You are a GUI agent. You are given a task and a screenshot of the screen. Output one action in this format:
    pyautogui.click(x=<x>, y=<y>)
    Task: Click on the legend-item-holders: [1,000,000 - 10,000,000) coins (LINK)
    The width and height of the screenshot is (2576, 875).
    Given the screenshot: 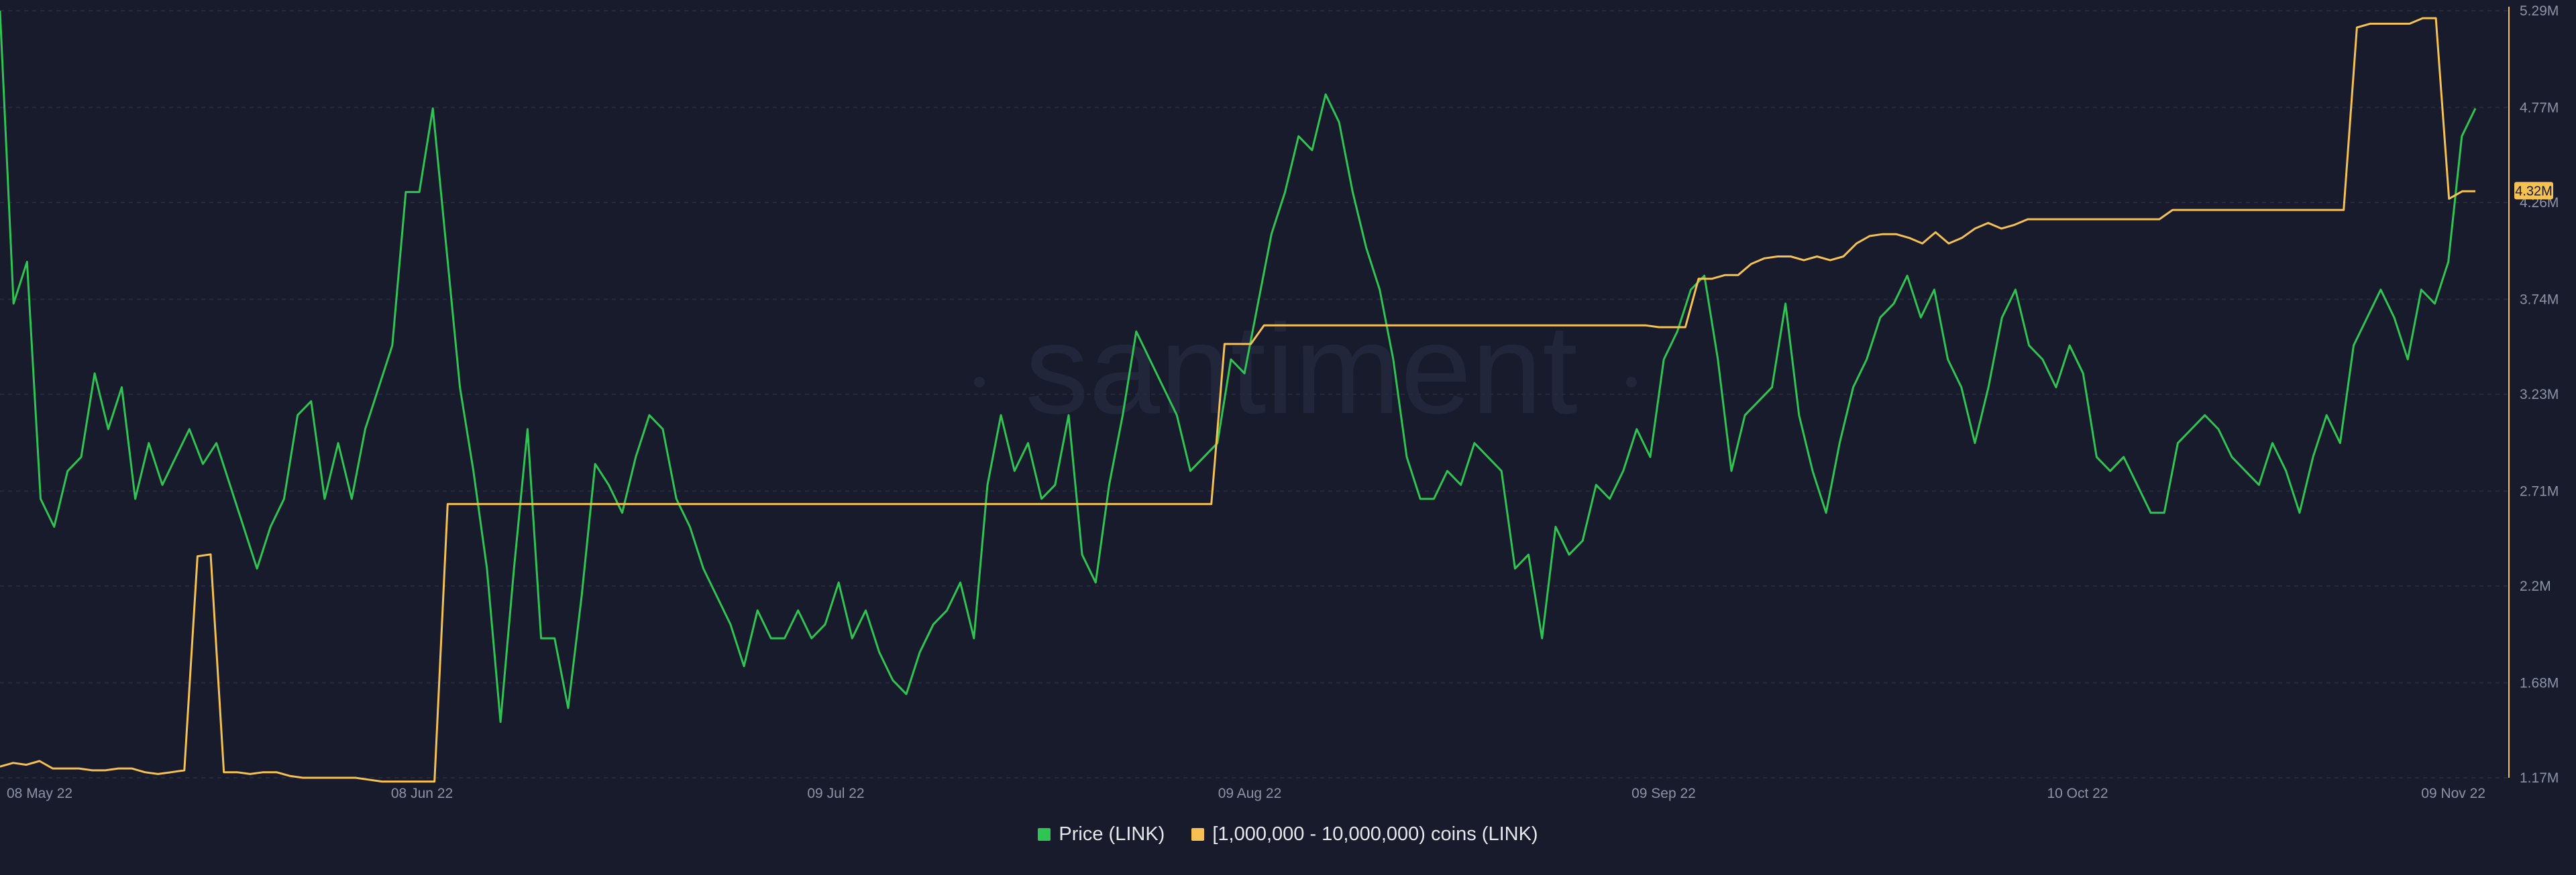 What is the action you would take?
    pyautogui.click(x=1364, y=834)
    